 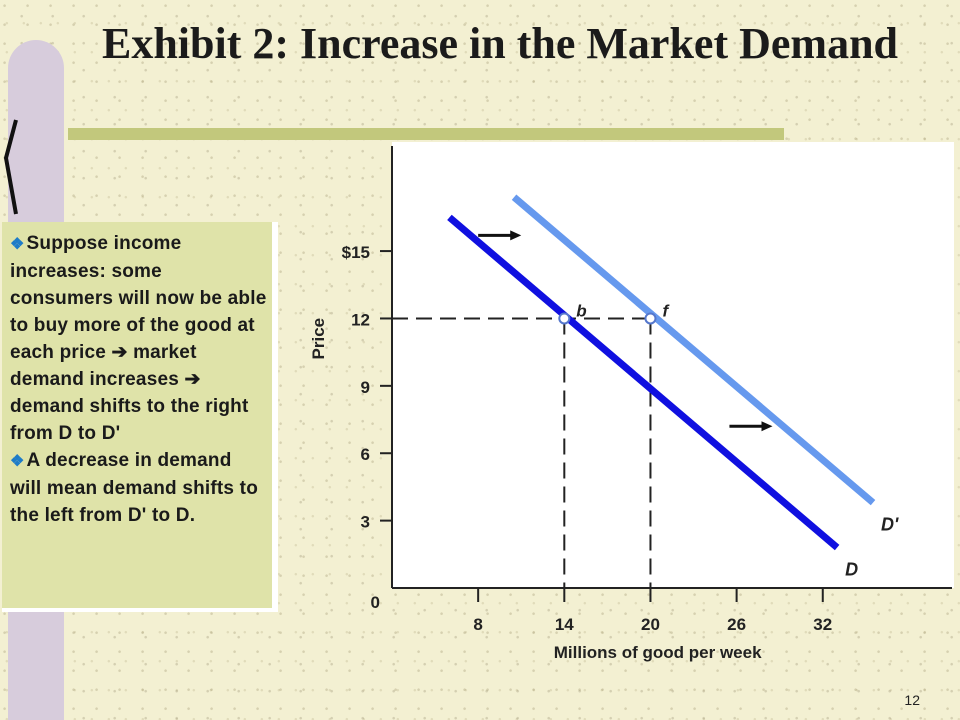 What do you see at coordinates (360, 319) in the screenshot?
I see `y-tick-label: 12` at bounding box center [360, 319].